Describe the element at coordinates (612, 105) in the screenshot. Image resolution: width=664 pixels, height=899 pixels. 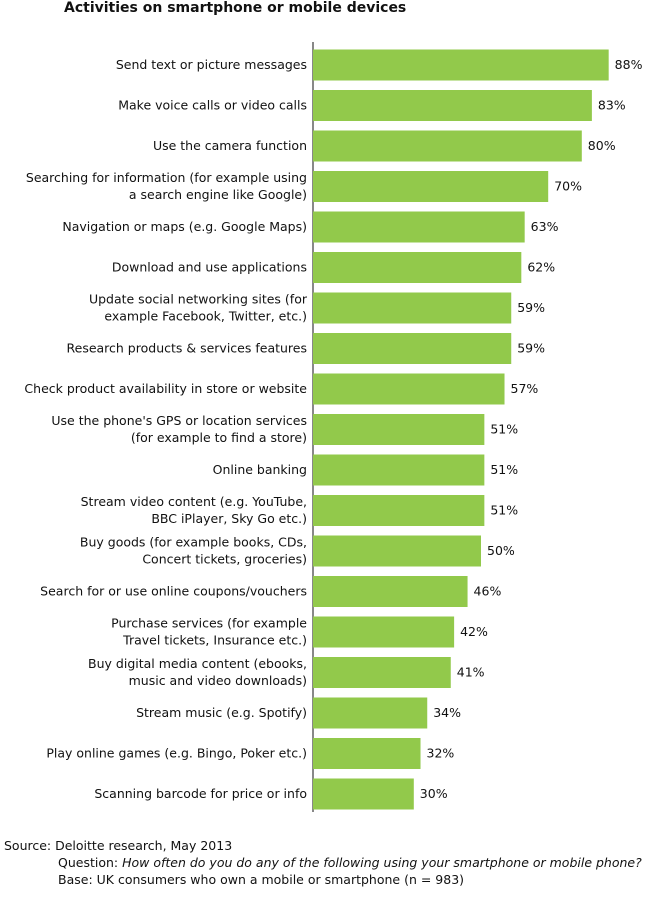
I see `value-label: 83%` at that location.